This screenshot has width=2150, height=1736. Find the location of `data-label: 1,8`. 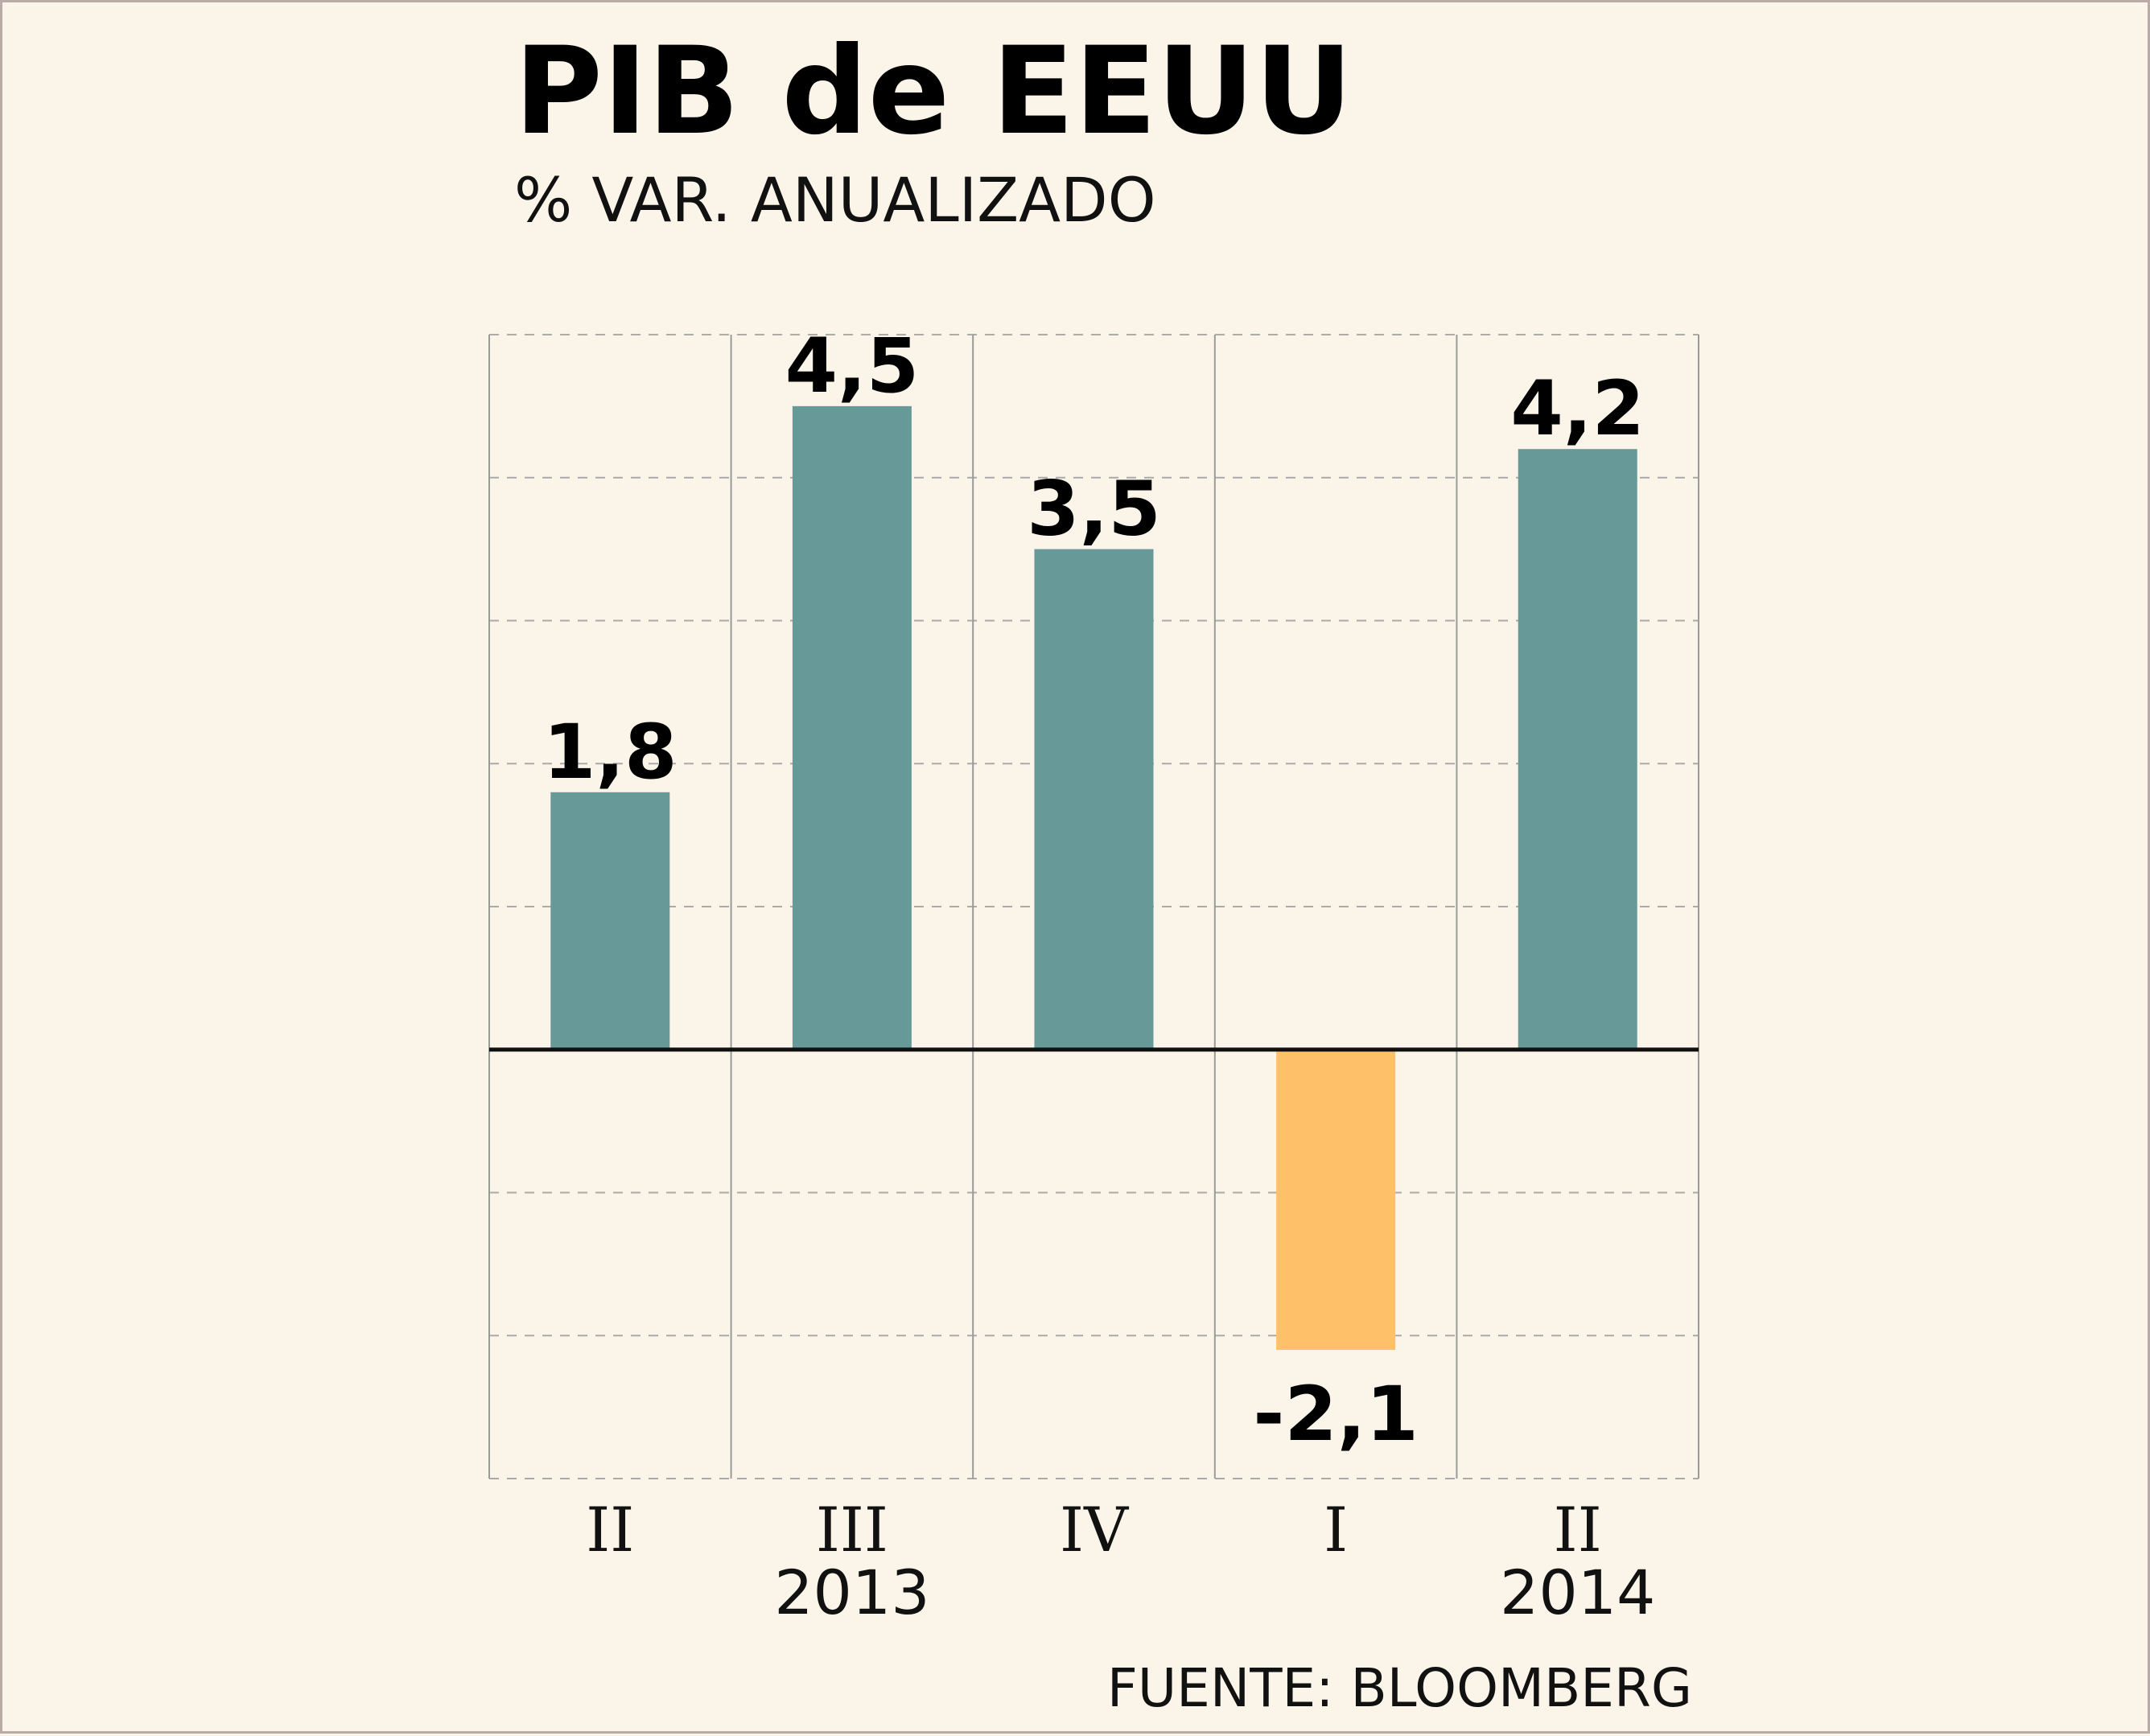

data-label: 1,8 is located at coordinates (610, 752).